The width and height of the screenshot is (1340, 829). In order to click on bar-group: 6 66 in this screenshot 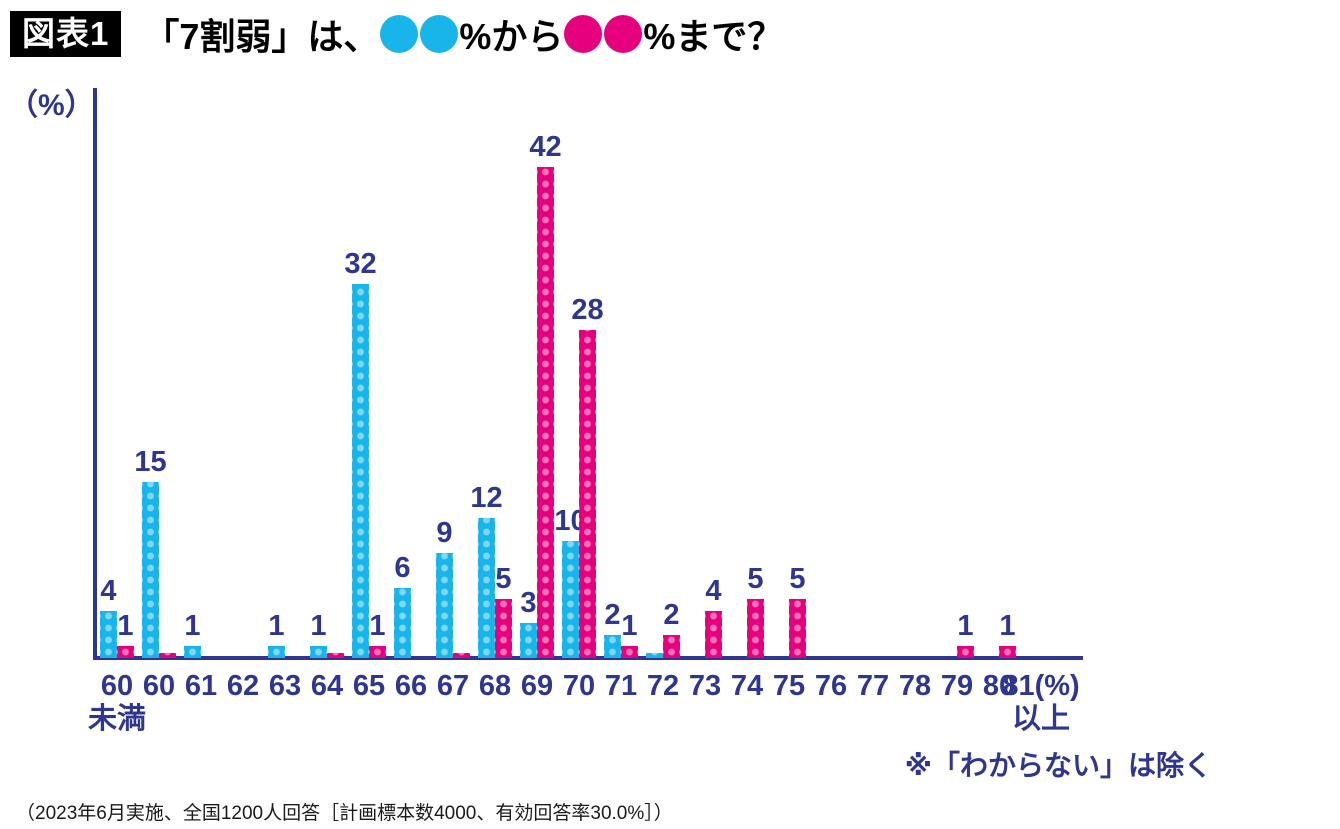, I will do `click(411, 420)`.